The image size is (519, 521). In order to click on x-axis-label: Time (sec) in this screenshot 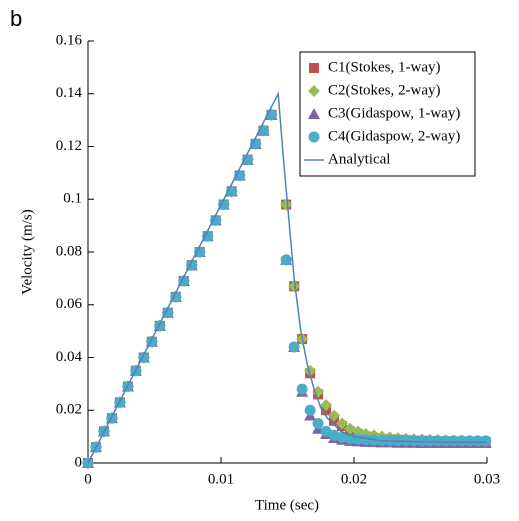, I will do `click(287, 505)`.